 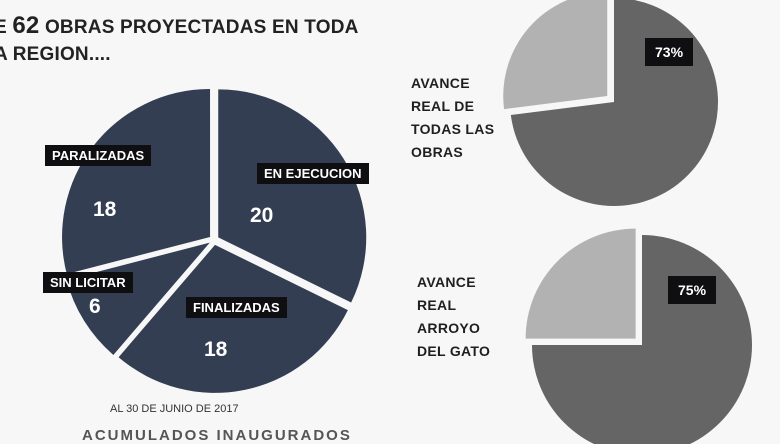 I want to click on slice-value-paralizadas: 18, so click(x=105, y=209).